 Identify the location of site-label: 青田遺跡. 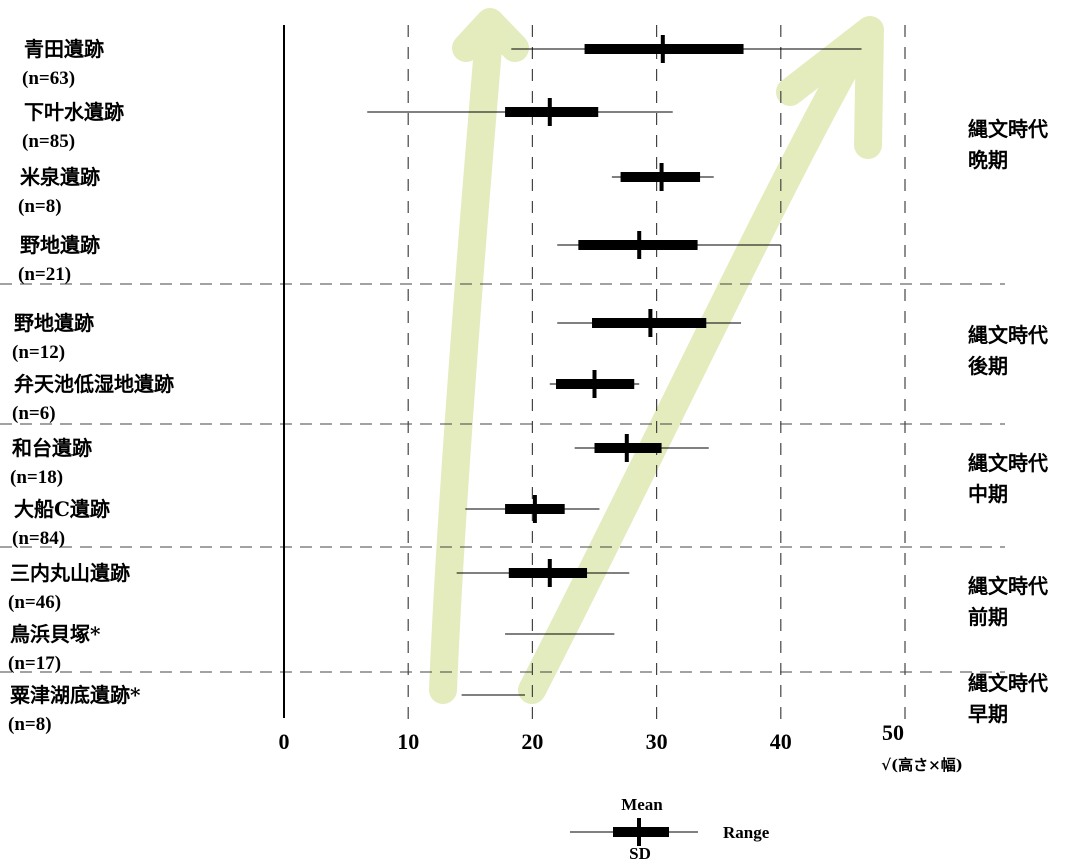
(64, 49).